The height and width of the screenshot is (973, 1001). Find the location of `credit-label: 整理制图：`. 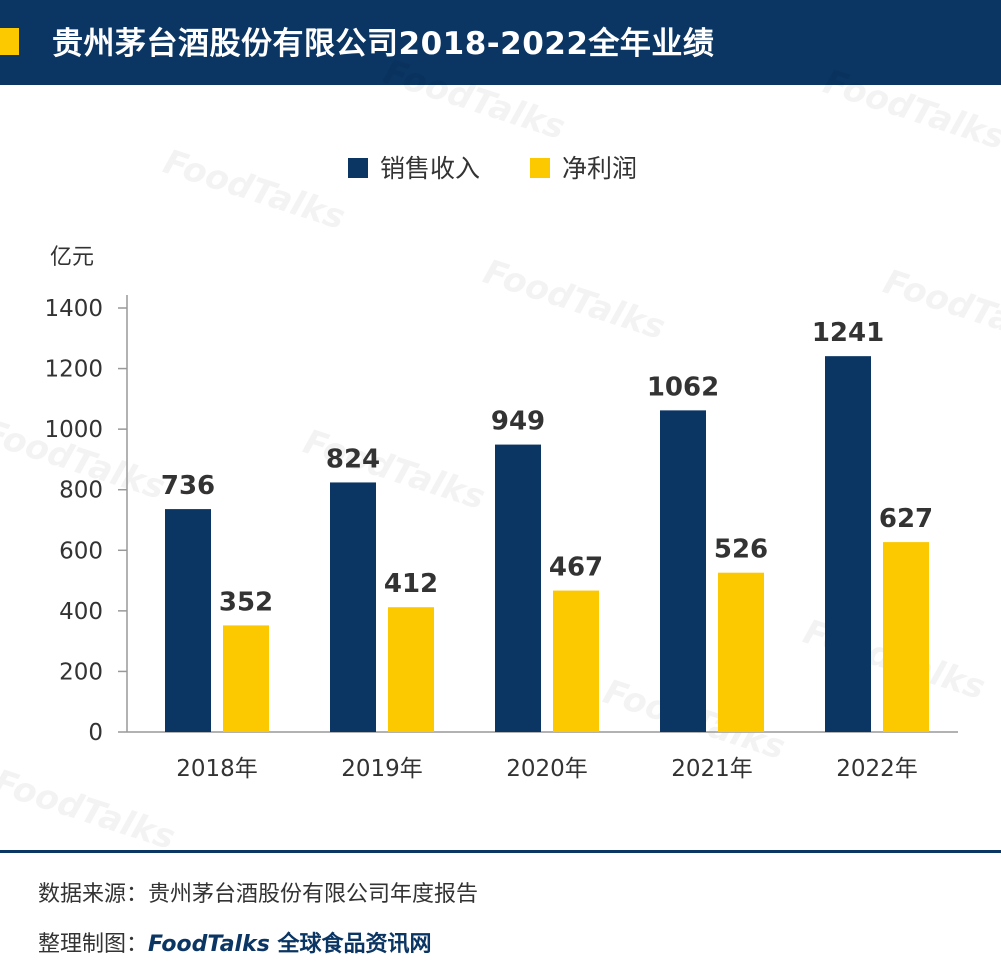

credit-label: 整理制图： is located at coordinates (93, 944).